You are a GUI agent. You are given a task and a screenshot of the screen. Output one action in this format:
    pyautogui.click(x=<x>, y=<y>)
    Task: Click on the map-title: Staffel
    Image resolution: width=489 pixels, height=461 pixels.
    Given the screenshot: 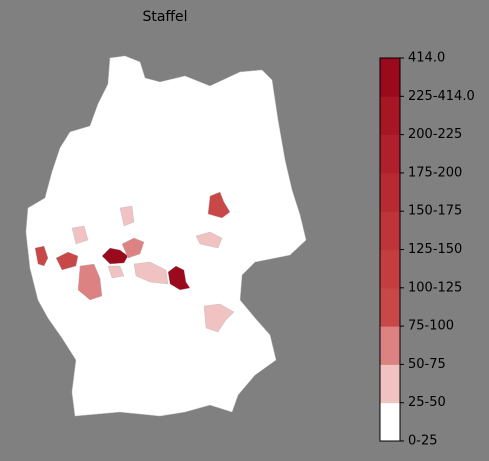 What is the action you would take?
    pyautogui.click(x=164, y=17)
    